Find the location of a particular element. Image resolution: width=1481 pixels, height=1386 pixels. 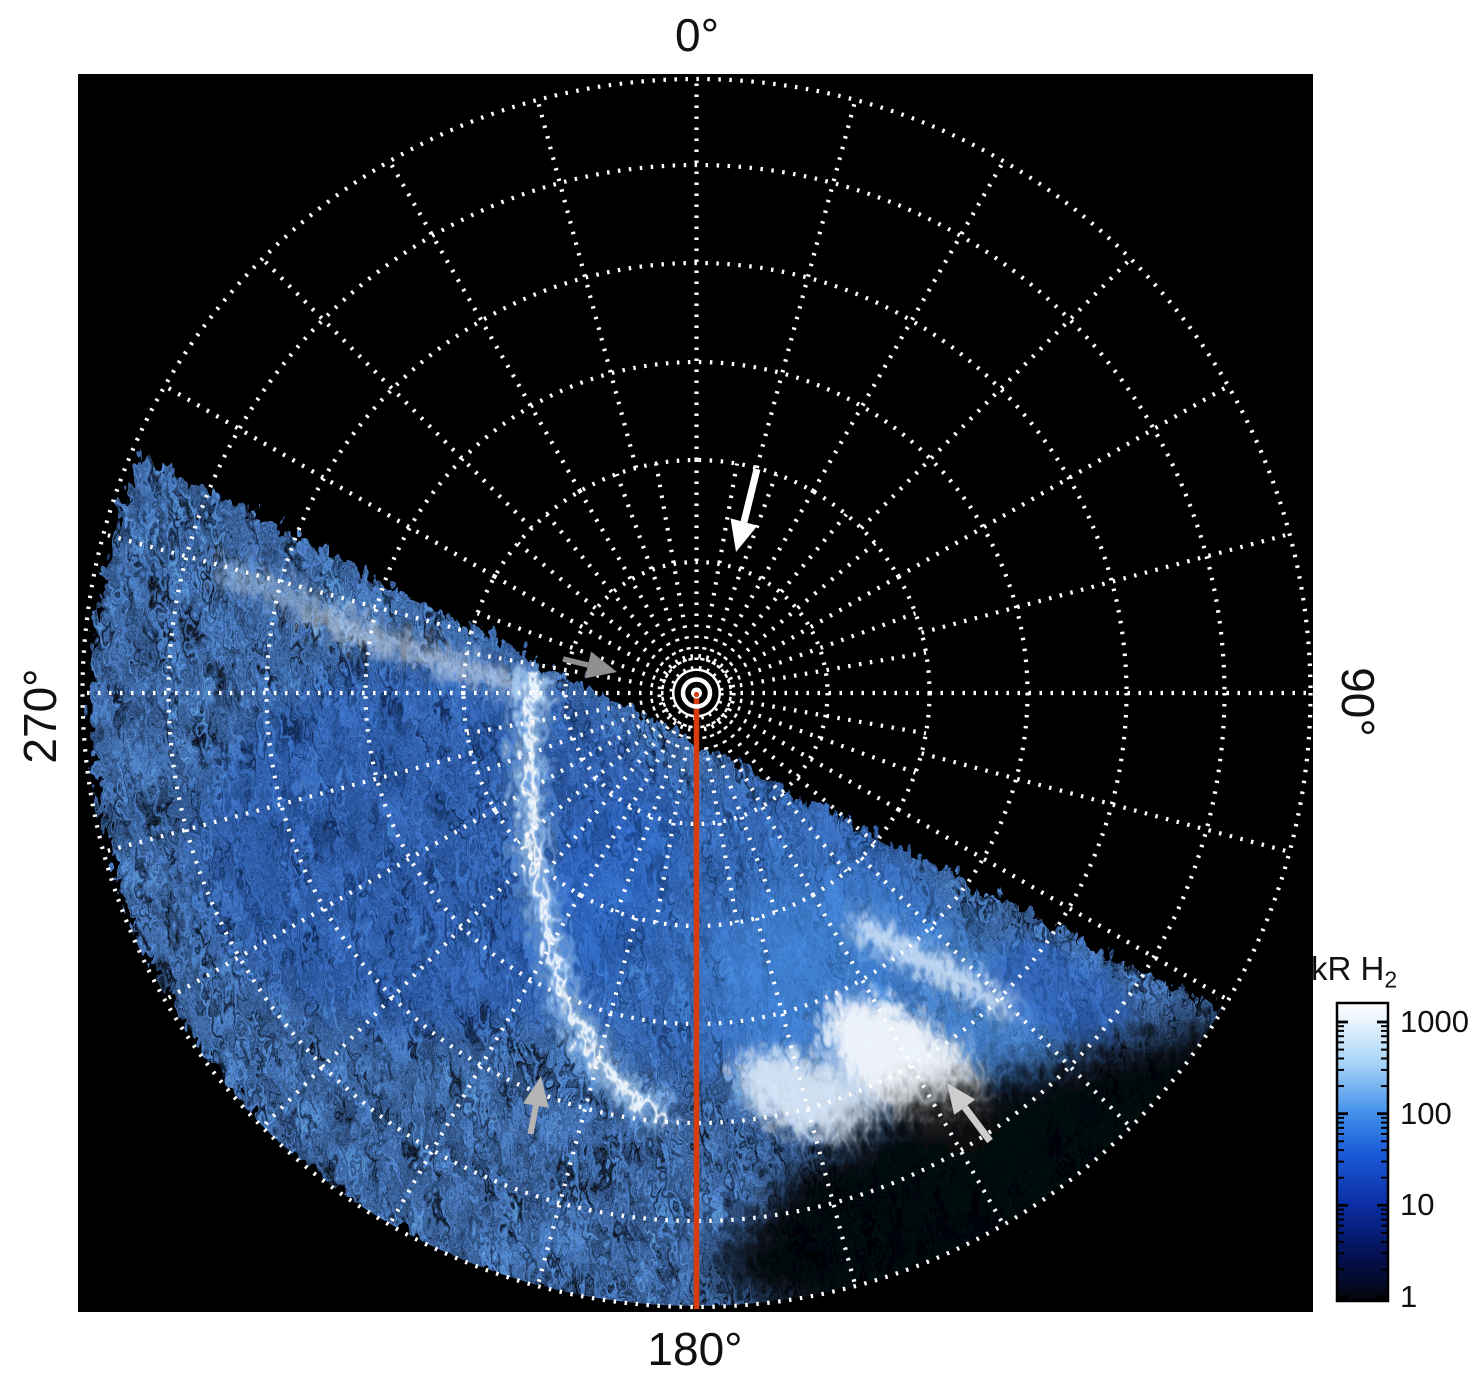

colorbar is located at coordinates (1362, 1152).